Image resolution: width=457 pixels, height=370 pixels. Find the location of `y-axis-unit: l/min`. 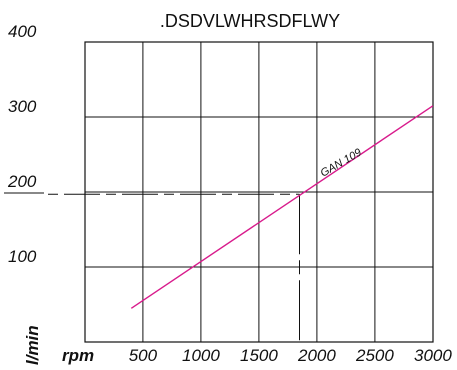

y-axis-unit: l/min is located at coordinates (32, 345).